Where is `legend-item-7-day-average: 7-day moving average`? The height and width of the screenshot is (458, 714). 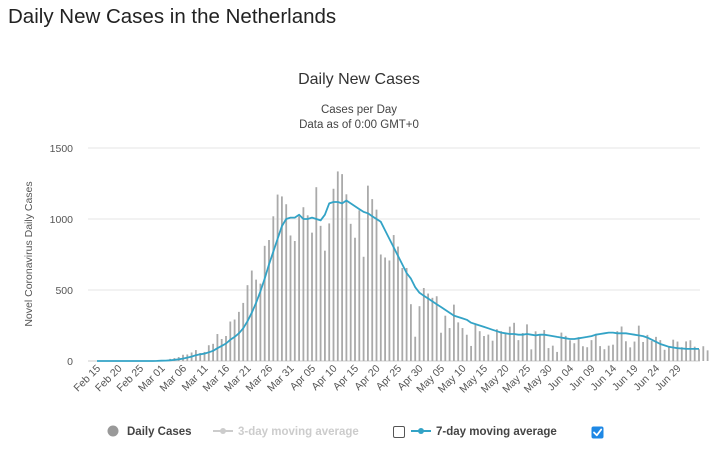 legend-item-7-day-average: 7-day moving average is located at coordinates (484, 432).